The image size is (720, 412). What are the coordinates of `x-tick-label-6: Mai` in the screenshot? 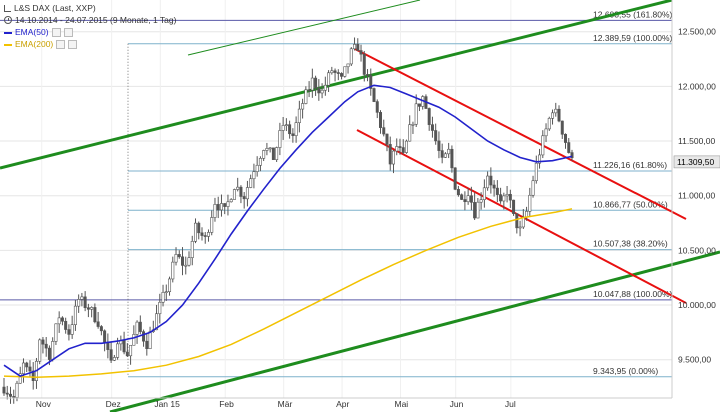 It's located at (402, 404).